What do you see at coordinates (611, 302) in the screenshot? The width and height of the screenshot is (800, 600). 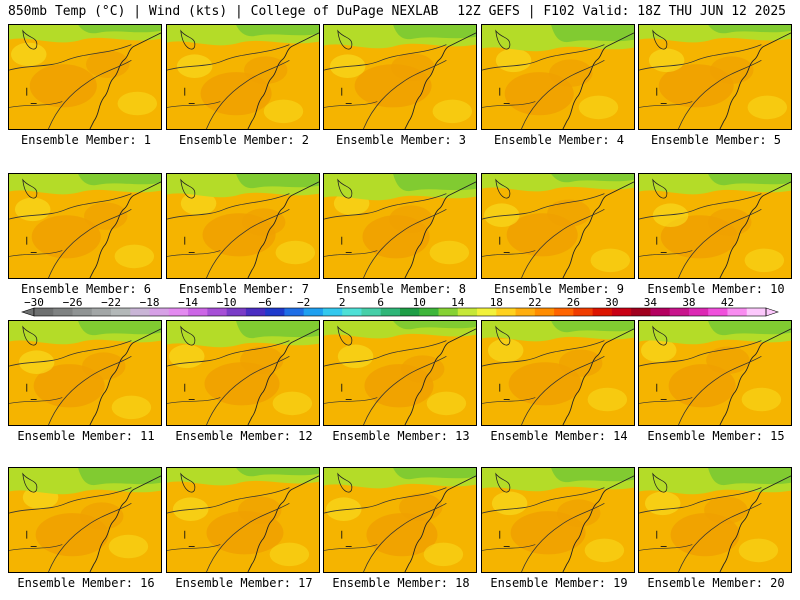 I see `colorbar-tick-label: 30` at bounding box center [611, 302].